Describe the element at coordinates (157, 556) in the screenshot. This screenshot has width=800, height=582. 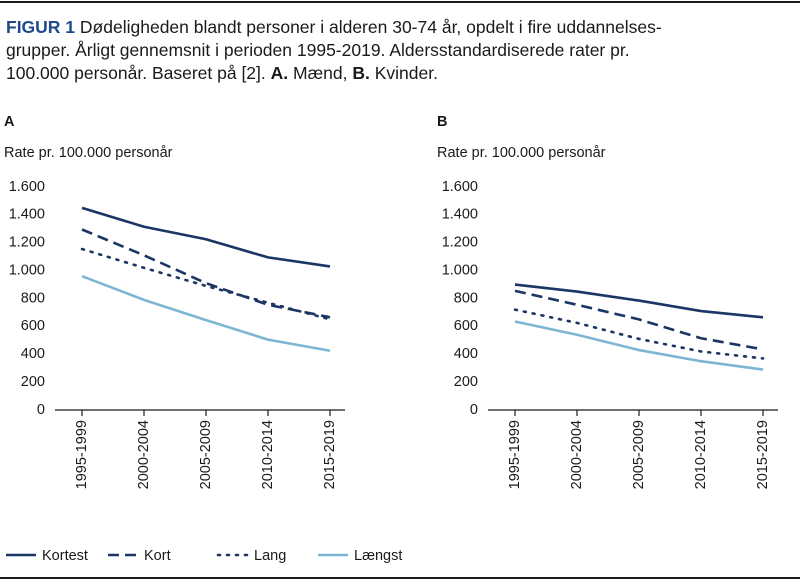
I see `legend-label: Kort` at that location.